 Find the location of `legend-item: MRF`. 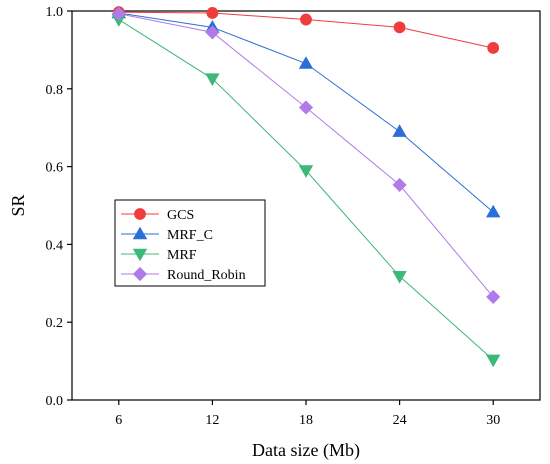

legend-item: MRF is located at coordinates (159, 255).